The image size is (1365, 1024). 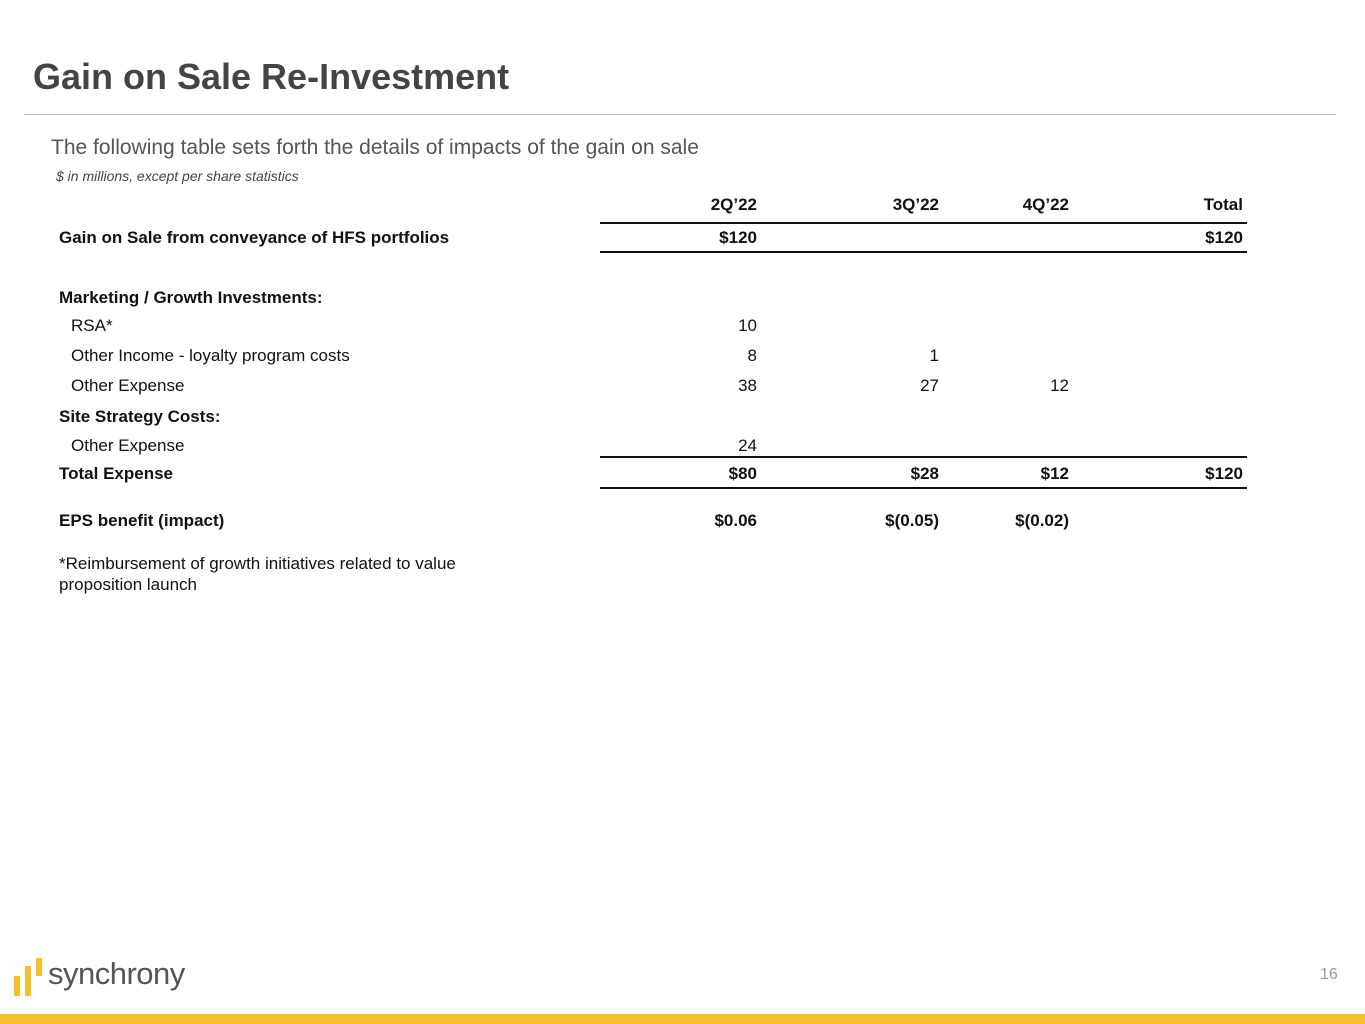 I want to click on title: Gain on Sale Re-Investment, so click(x=271, y=76).